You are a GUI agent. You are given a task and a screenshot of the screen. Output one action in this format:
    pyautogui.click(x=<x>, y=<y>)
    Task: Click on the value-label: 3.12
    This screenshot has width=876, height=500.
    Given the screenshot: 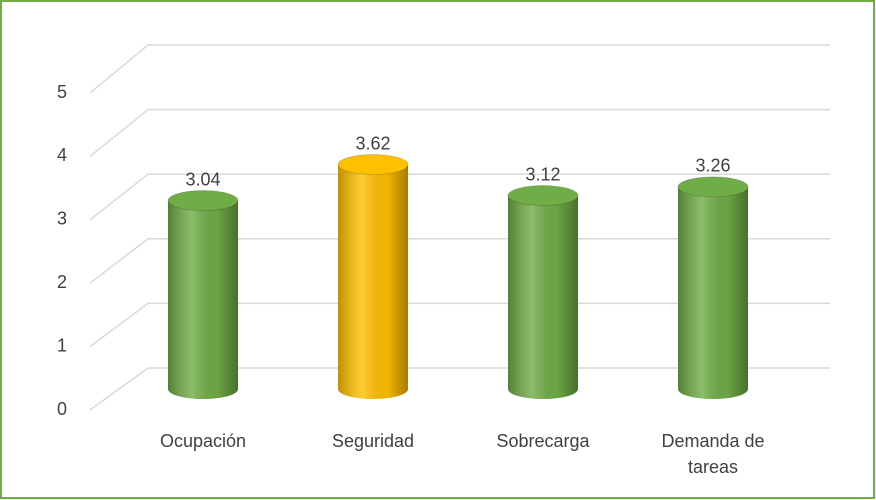 What is the action you would take?
    pyautogui.click(x=542, y=174)
    